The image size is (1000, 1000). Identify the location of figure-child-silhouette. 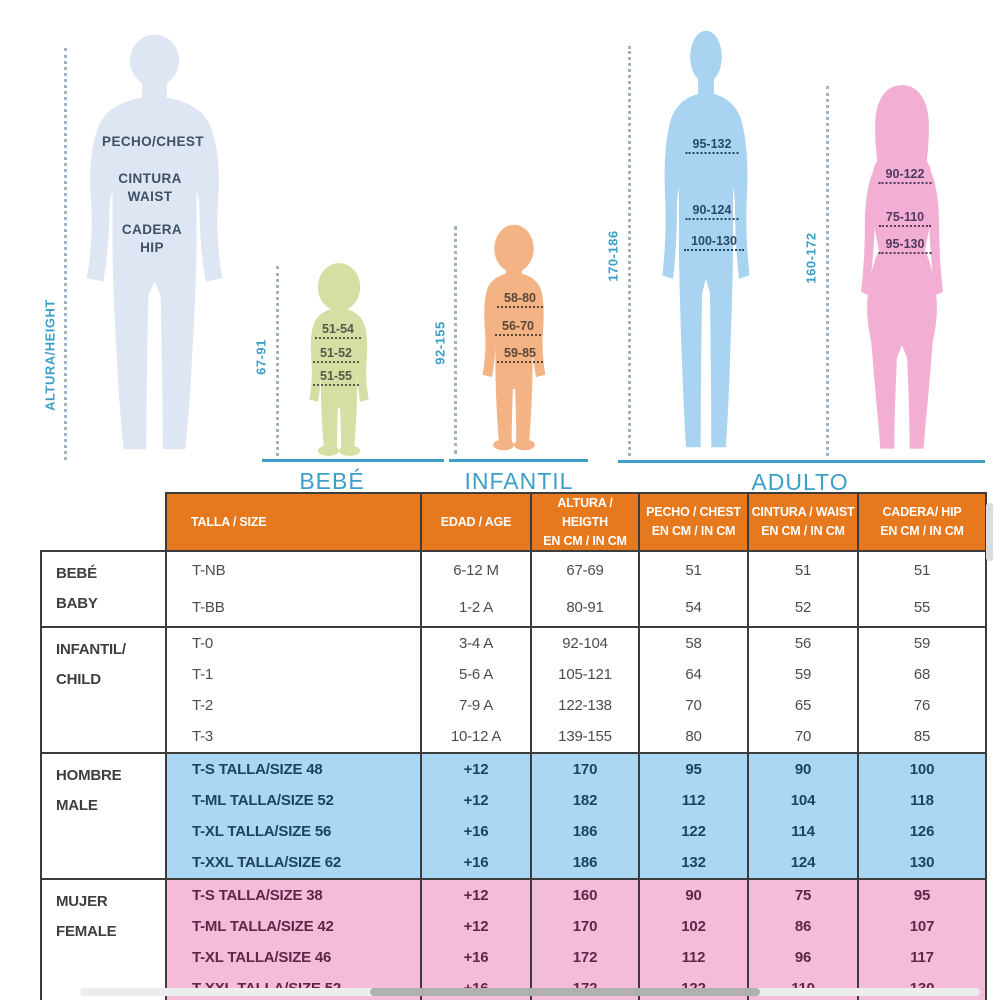
(514, 337).